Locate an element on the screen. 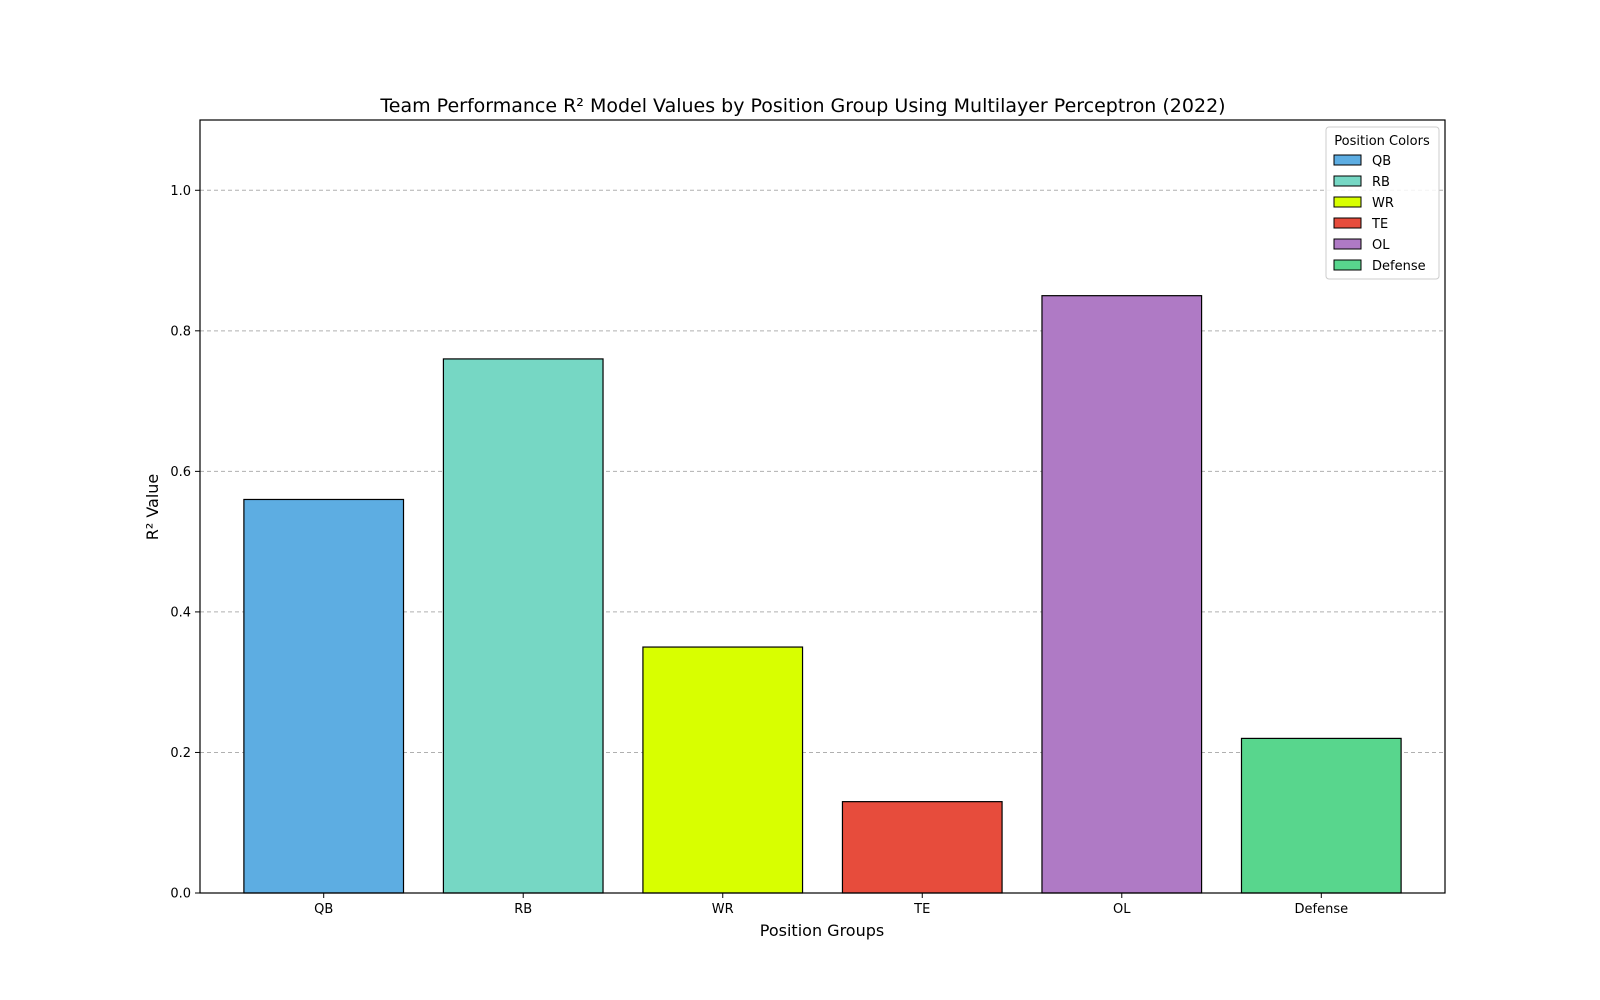 This screenshot has width=1600, height=1000. legend-swatch-rb is located at coordinates (1347, 181).